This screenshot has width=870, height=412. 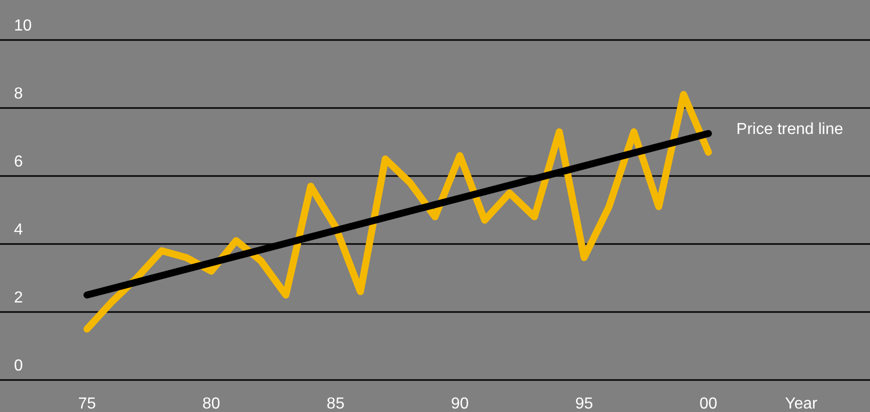 I want to click on x-tick-label: 00, so click(x=709, y=404).